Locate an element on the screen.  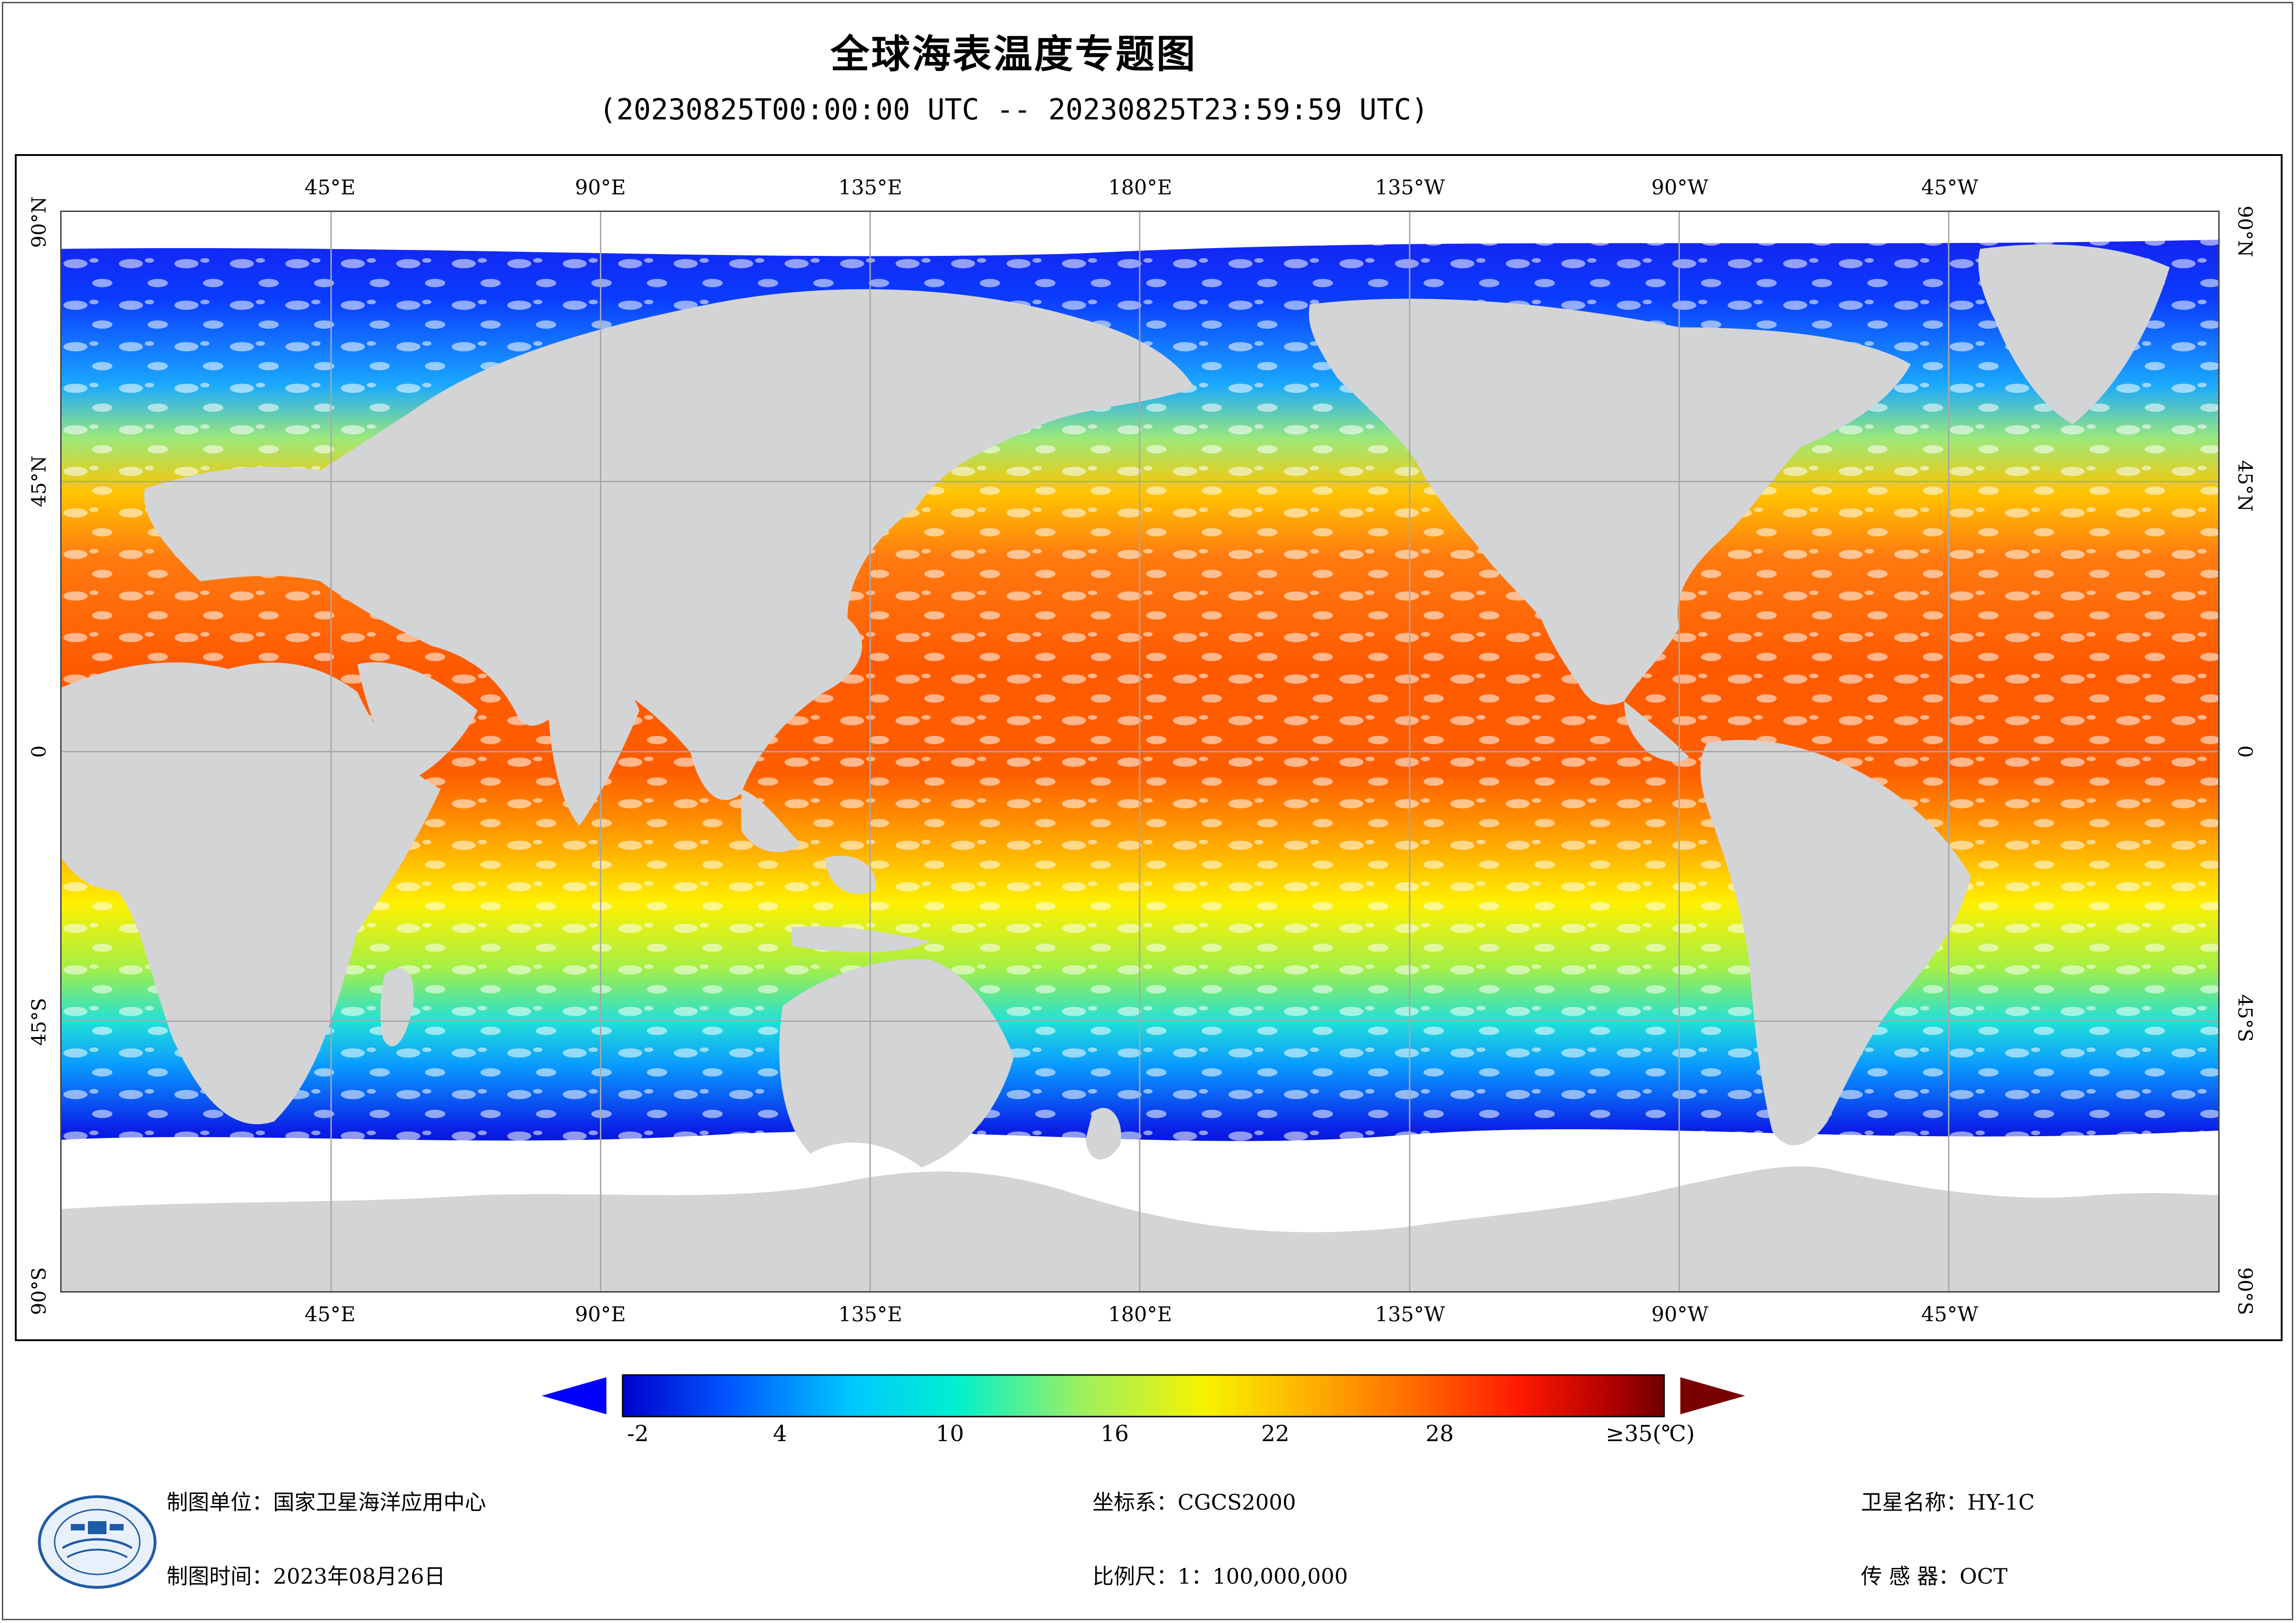
lon-label-top-135w: 135°W is located at coordinates (1410, 187).